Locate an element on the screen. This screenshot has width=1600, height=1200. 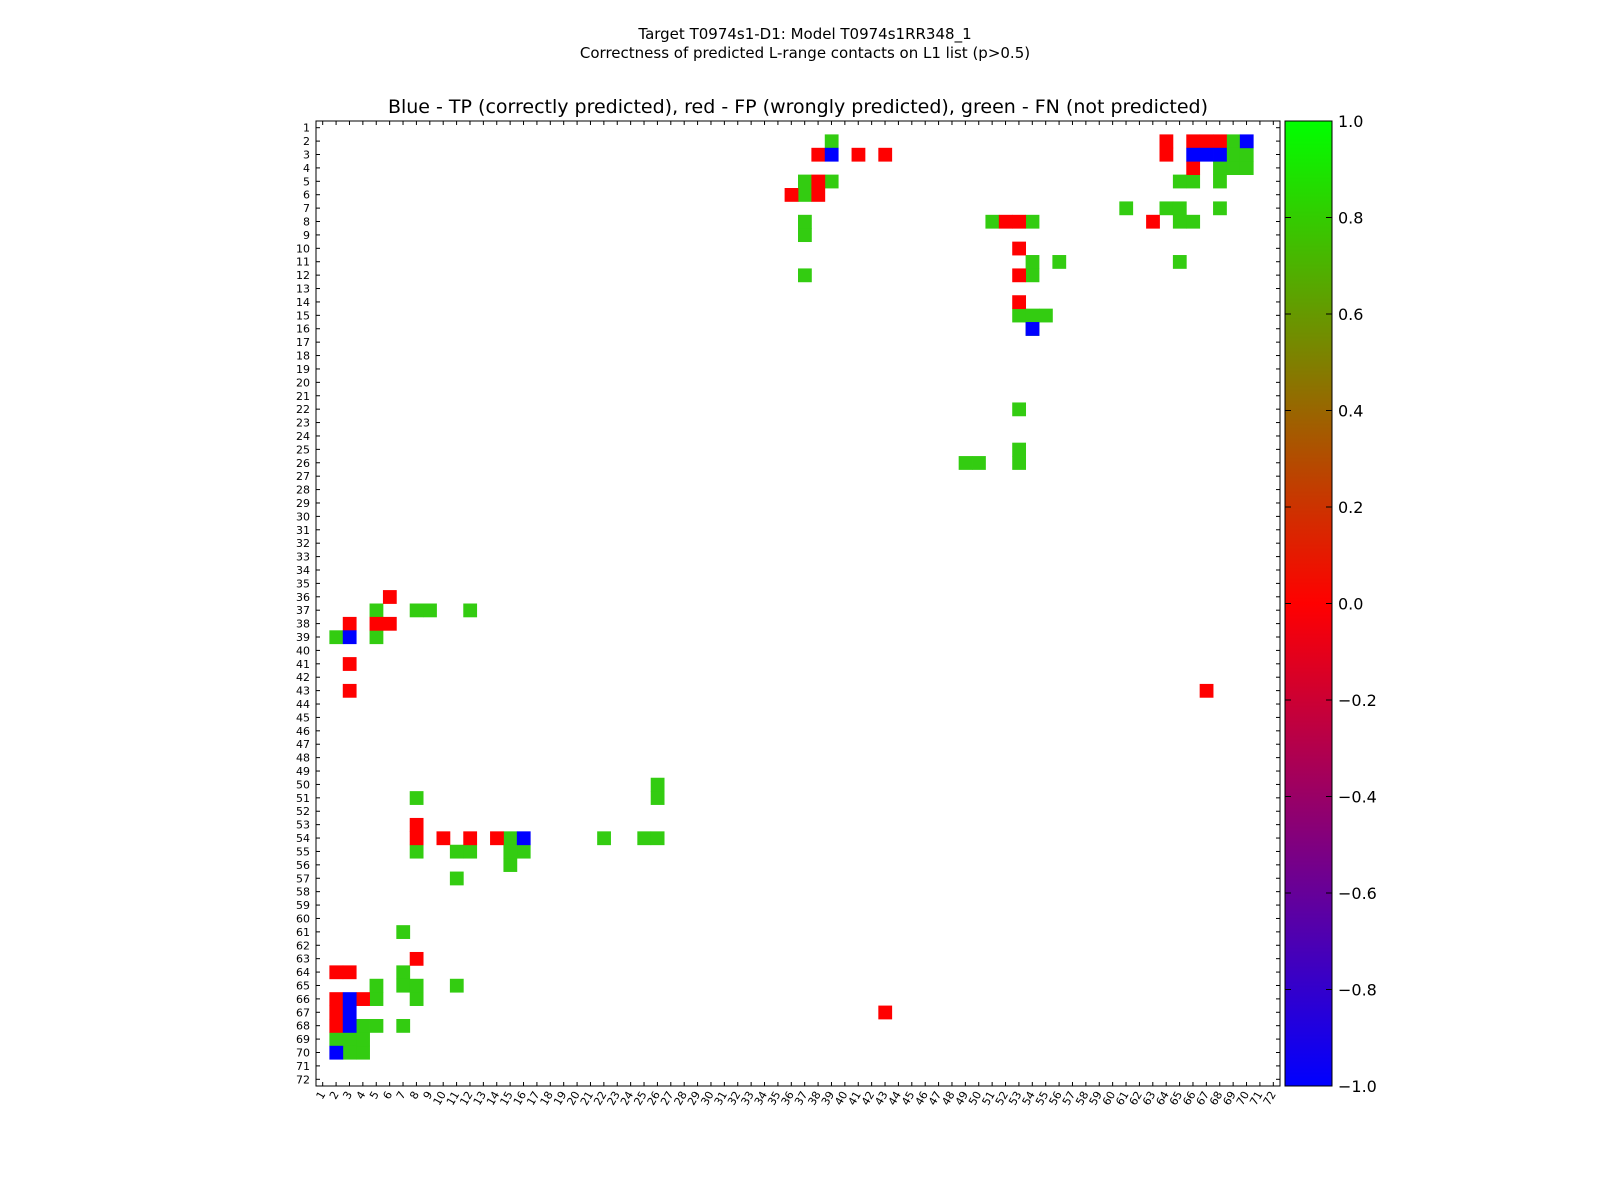
y-tick-label-46: 46 is located at coordinates (303, 731).